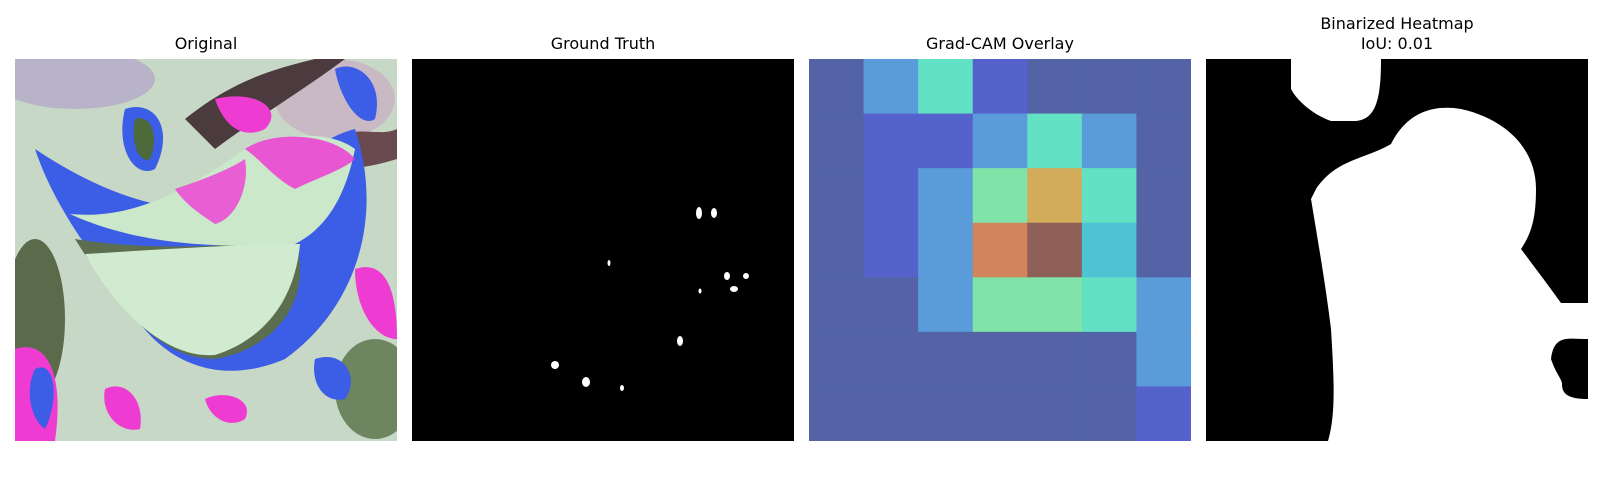 This screenshot has height=500, width=1600. What do you see at coordinates (1163, 196) in the screenshot?
I see `heatmap-cell-r2-c6` at bounding box center [1163, 196].